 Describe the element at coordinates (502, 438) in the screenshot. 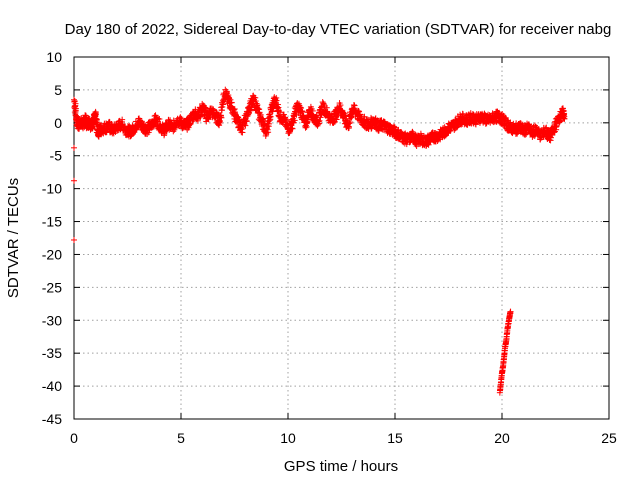

I see `x-tick-label: 20` at that location.